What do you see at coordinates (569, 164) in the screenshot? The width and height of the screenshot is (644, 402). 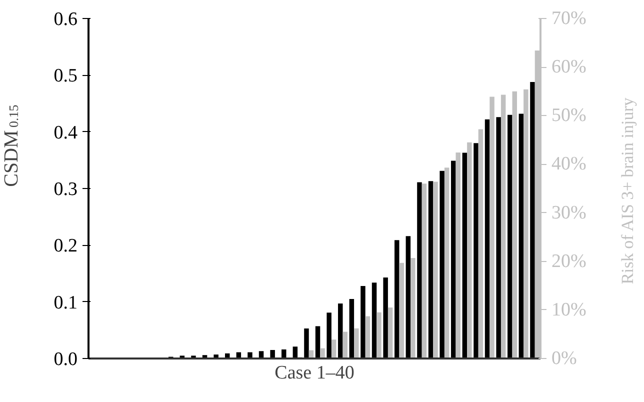 I see `y2-tick-label: 40%` at bounding box center [569, 164].